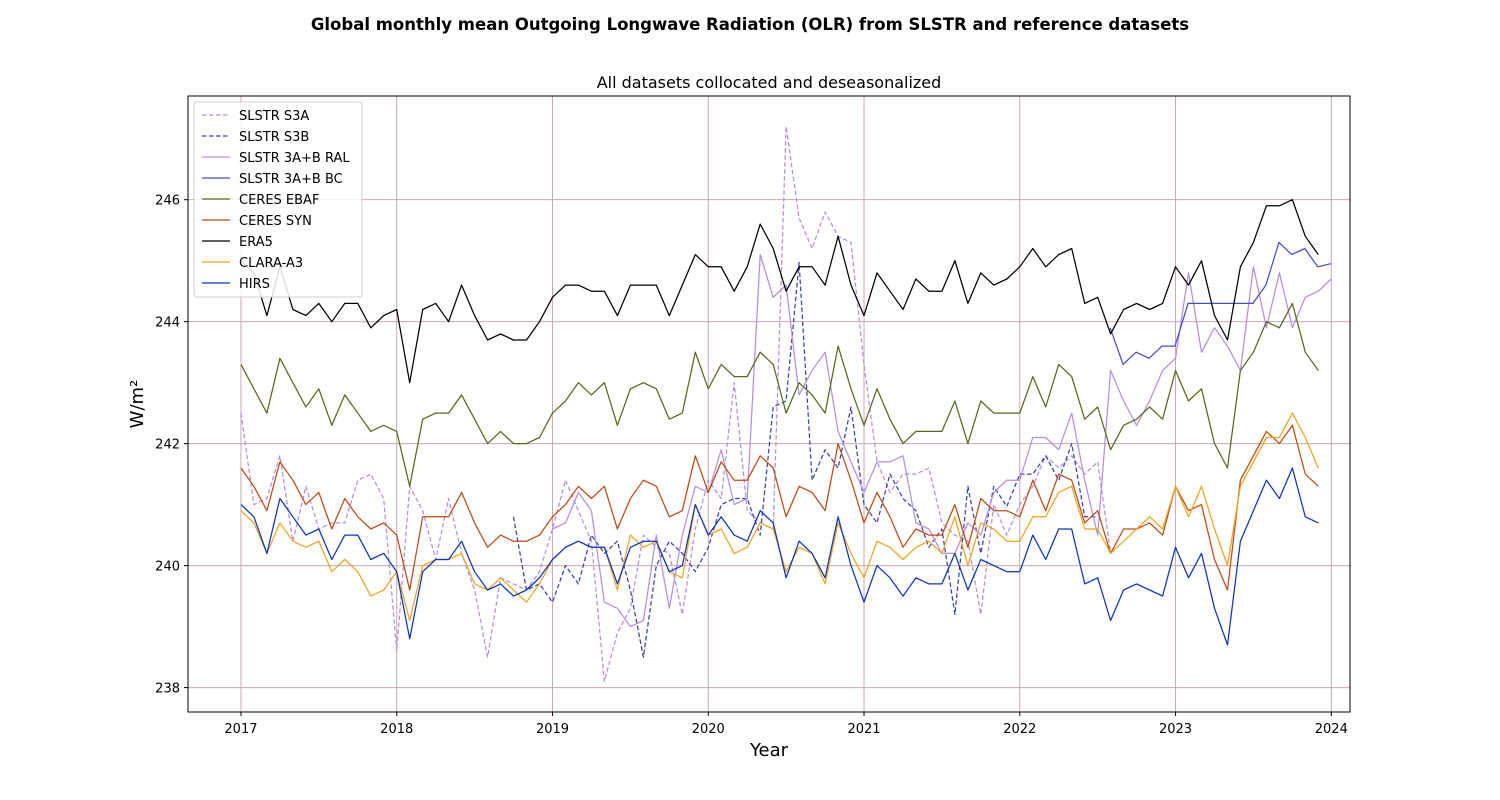 The image size is (1500, 800). I want to click on x-tick-label: 2017, so click(240, 729).